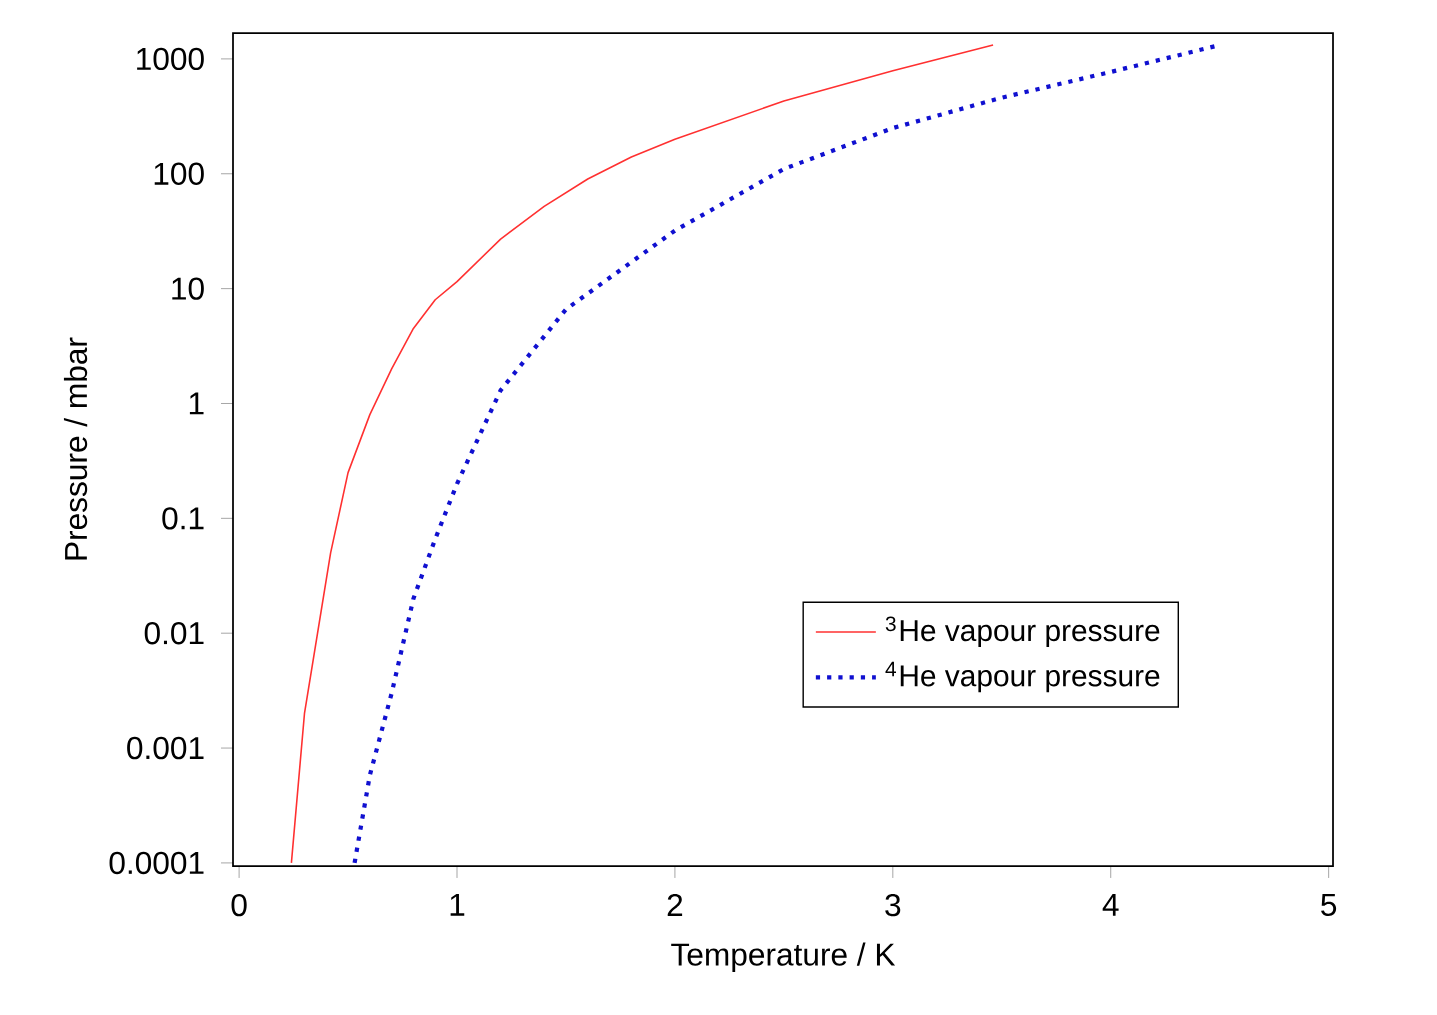  What do you see at coordinates (457, 904) in the screenshot?
I see `x-tick-label: 1` at bounding box center [457, 904].